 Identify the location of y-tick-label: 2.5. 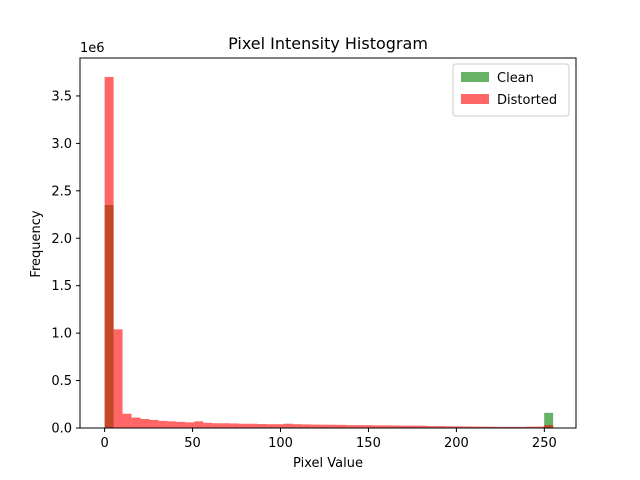
(61, 191).